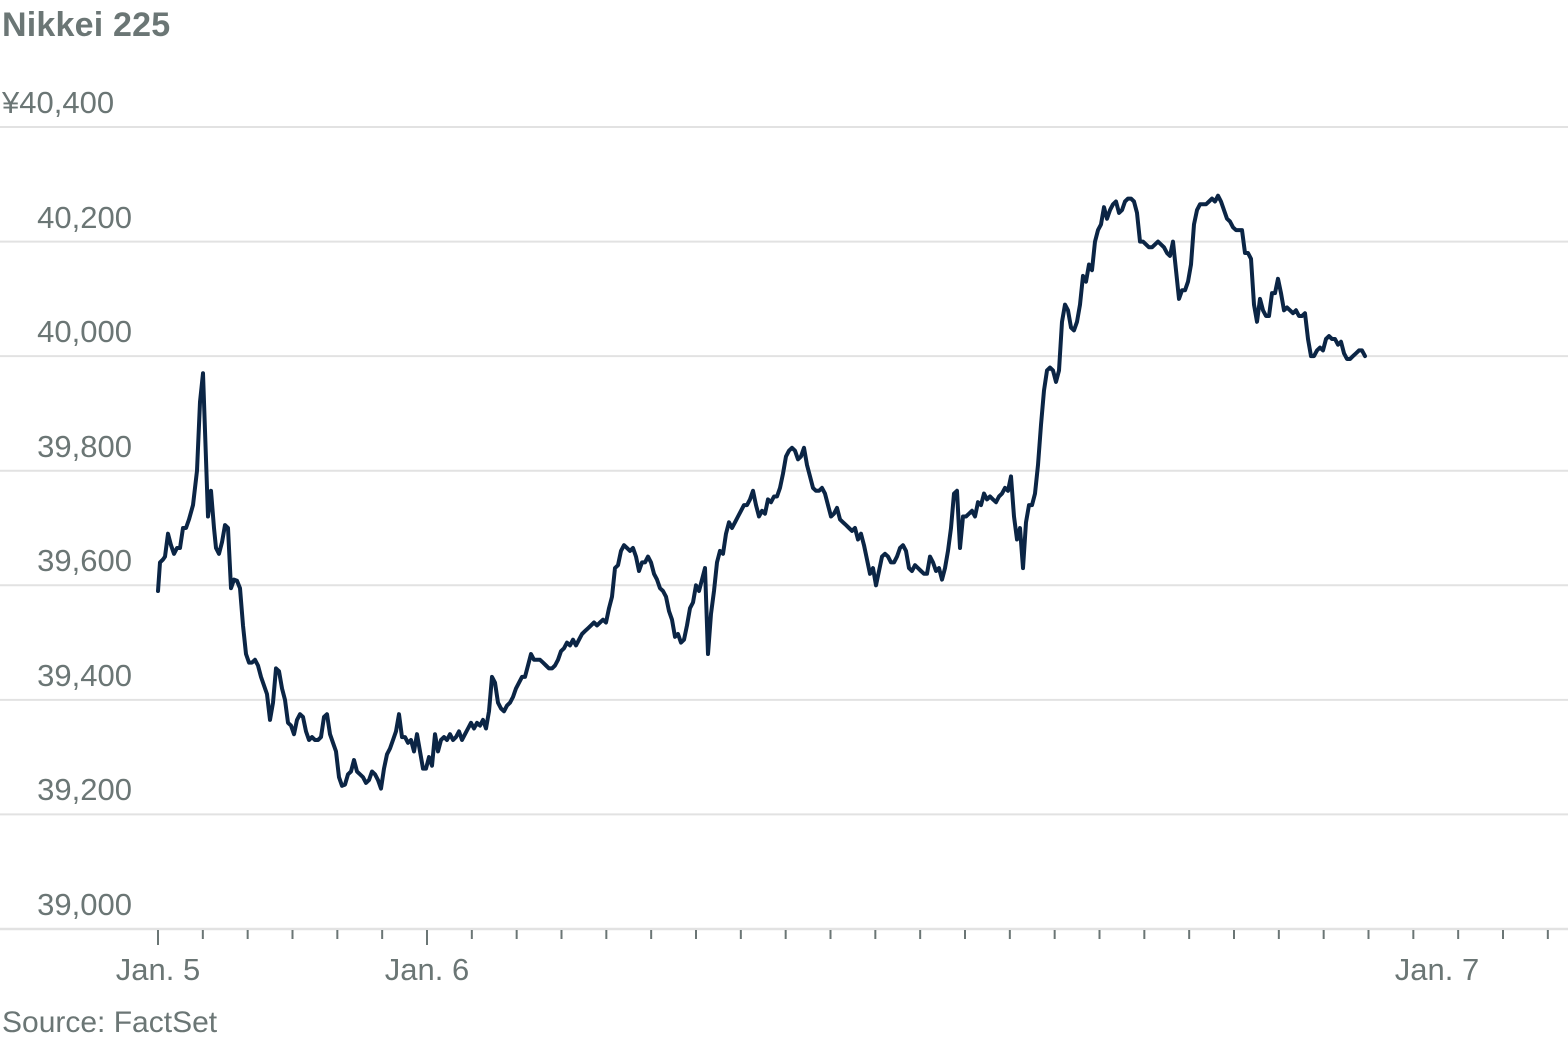 The image size is (1568, 1042). What do you see at coordinates (853, 937) in the screenshot?
I see `x-axis-ticks` at bounding box center [853, 937].